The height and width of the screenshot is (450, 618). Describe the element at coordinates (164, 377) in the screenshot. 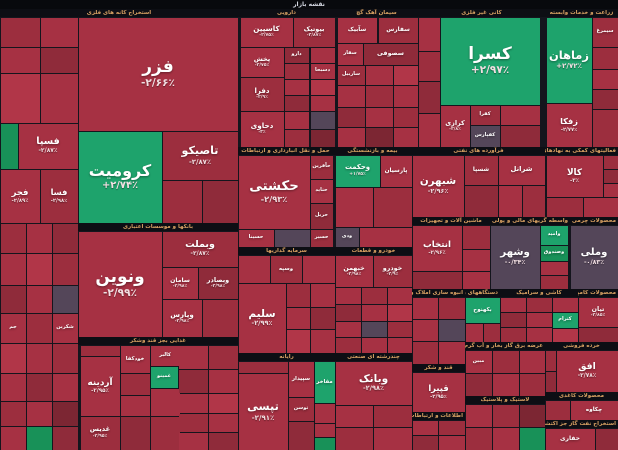

I see `stock-tile: غمینو` at that location.